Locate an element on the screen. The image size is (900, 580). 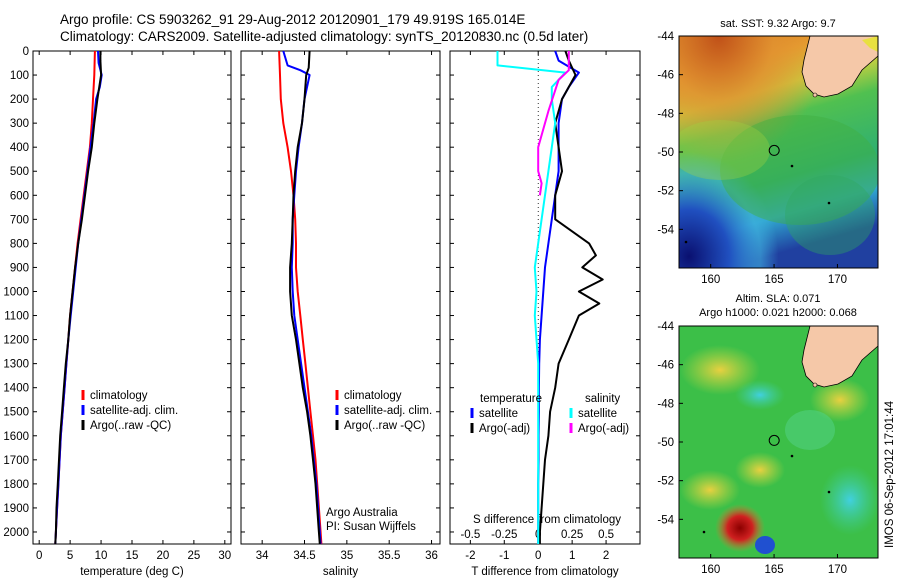
y-tick-label: 1000 is located at coordinates (16, 292).